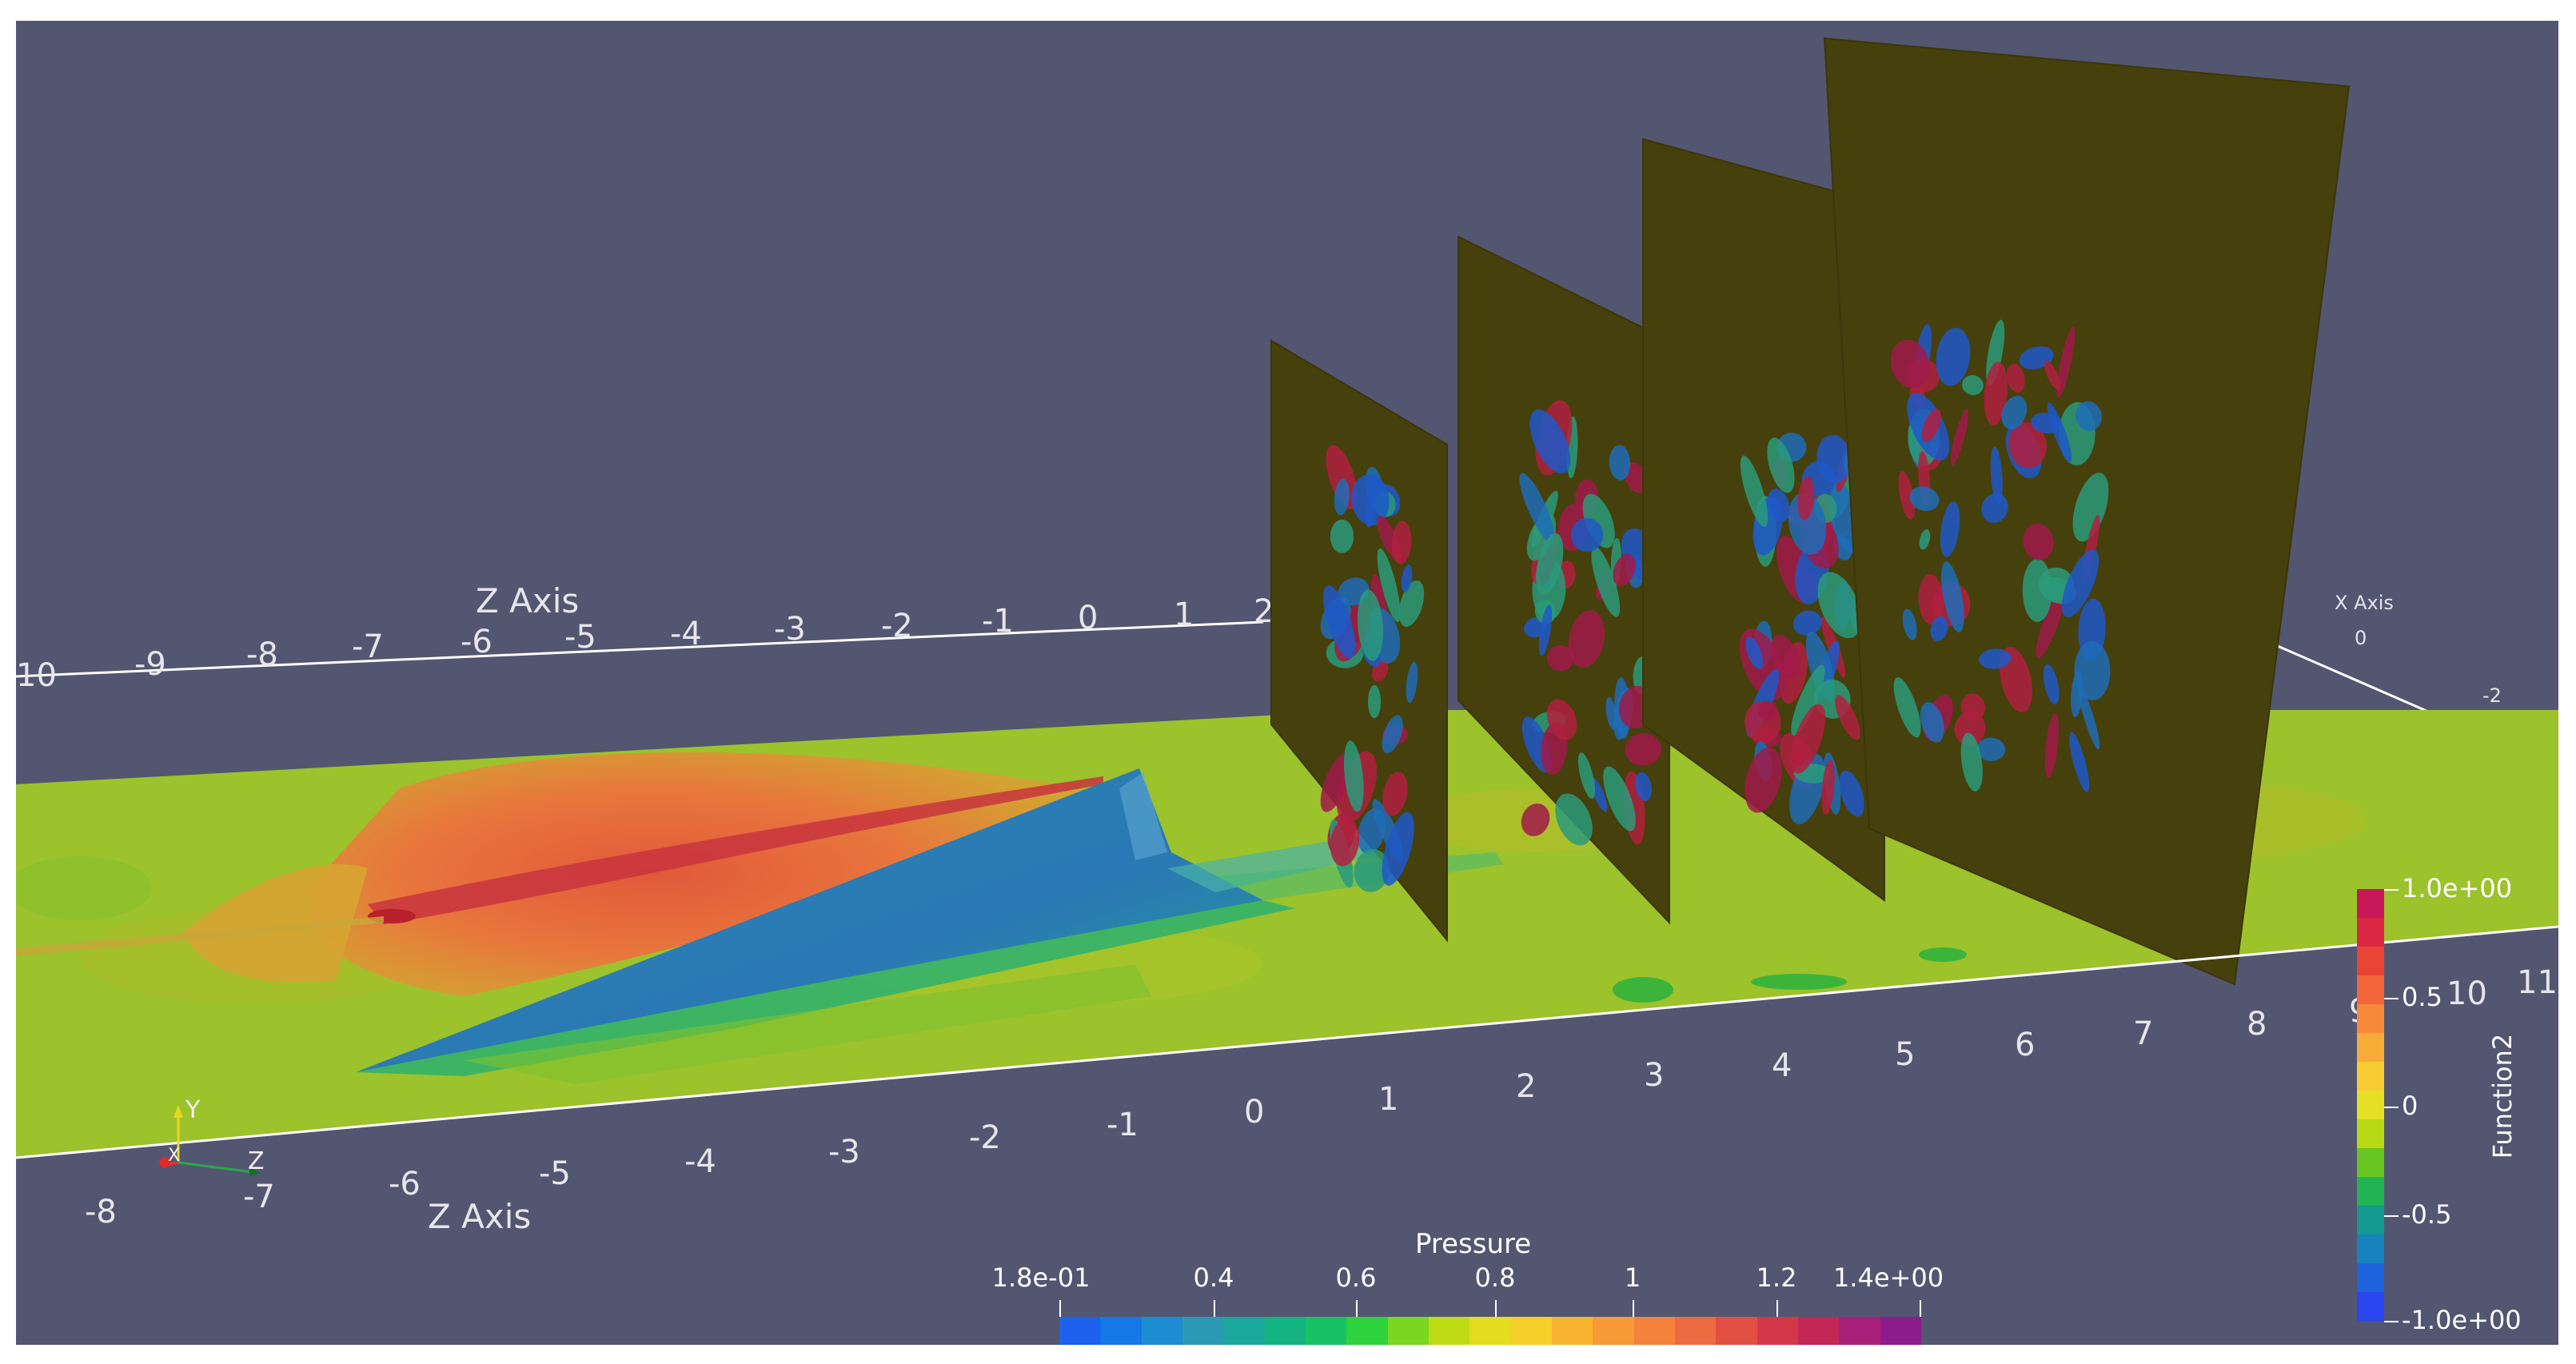 The width and height of the screenshot is (2576, 1364). What do you see at coordinates (174, 1156) in the screenshot?
I see `orientation-x-label: X` at bounding box center [174, 1156].